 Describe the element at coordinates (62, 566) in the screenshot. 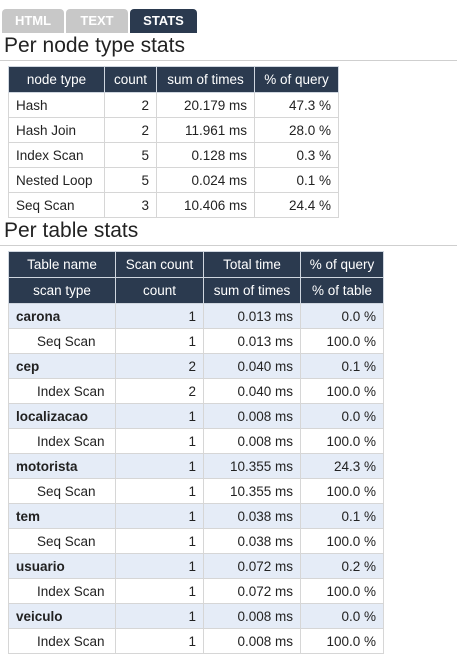

I see `table-name-cell: usuario` at that location.